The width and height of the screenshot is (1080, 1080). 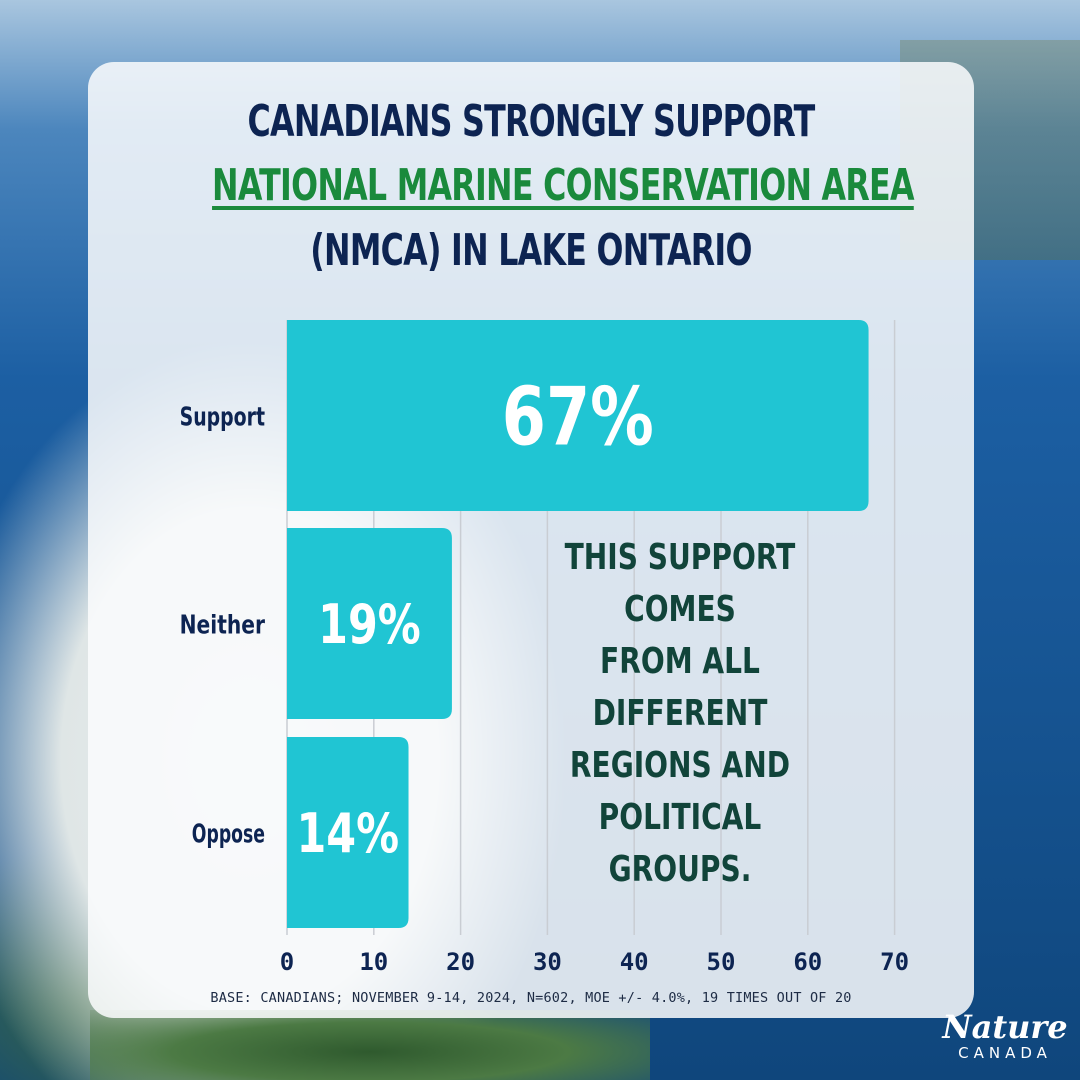 I want to click on category-labels: Support Neither Oppose, so click(x=223, y=626).